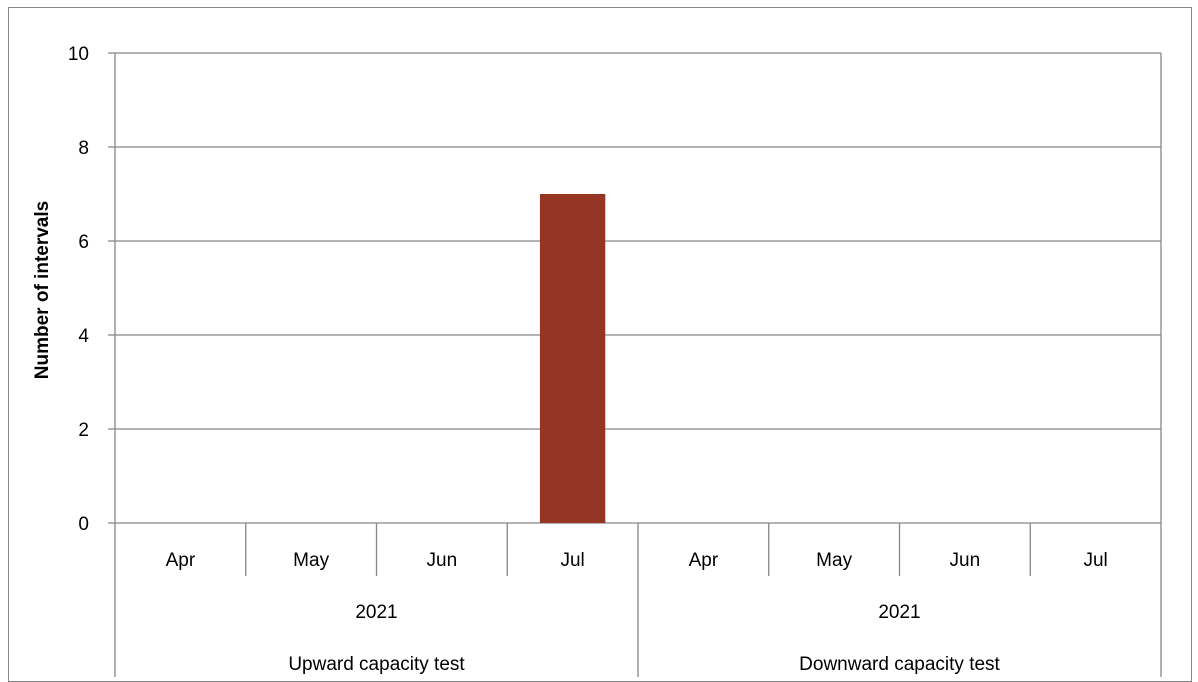  What do you see at coordinates (79, 289) in the screenshot?
I see `y-tick-labels: 0 2 4 6 8 10` at bounding box center [79, 289].